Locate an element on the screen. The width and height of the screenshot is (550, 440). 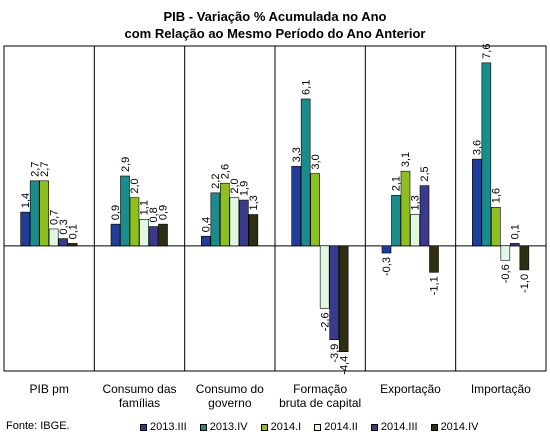
data-label: 2,9 is located at coordinates (126, 164).